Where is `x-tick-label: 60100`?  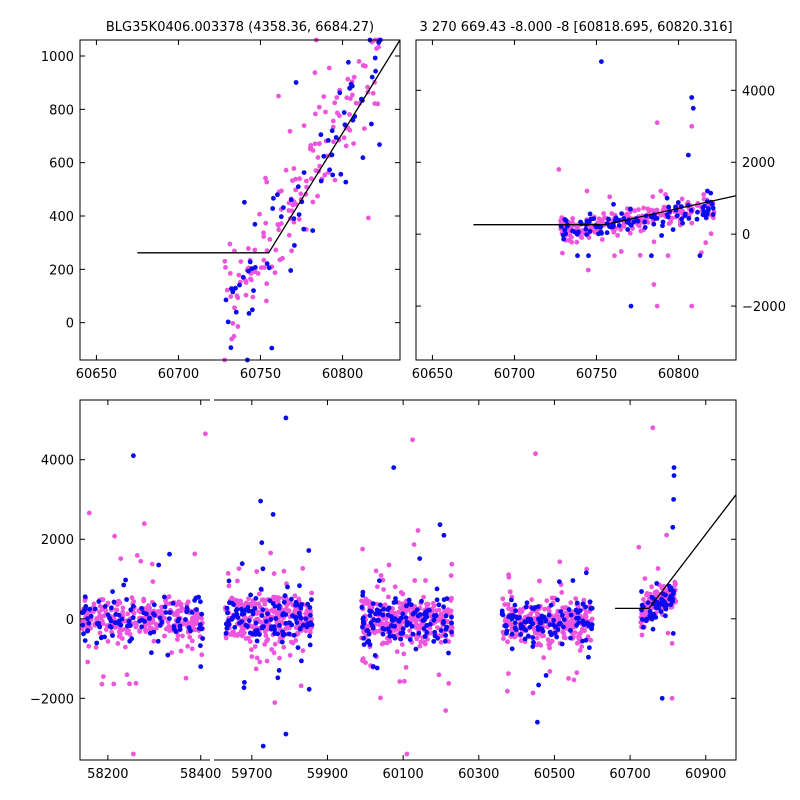 x-tick-label: 60100 is located at coordinates (402, 774).